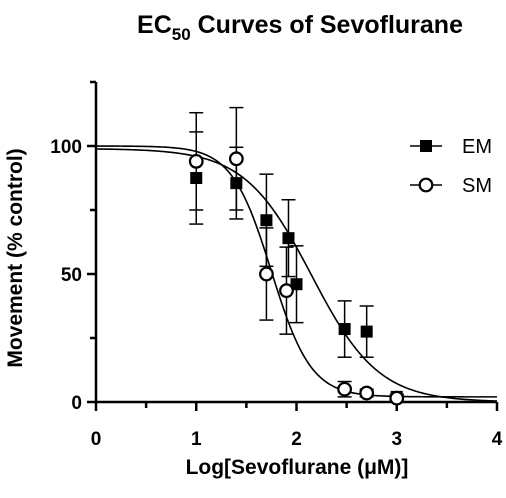 This screenshot has width=506, height=498. Describe the element at coordinates (426, 146) in the screenshot. I see `legend-marker-em` at that location.